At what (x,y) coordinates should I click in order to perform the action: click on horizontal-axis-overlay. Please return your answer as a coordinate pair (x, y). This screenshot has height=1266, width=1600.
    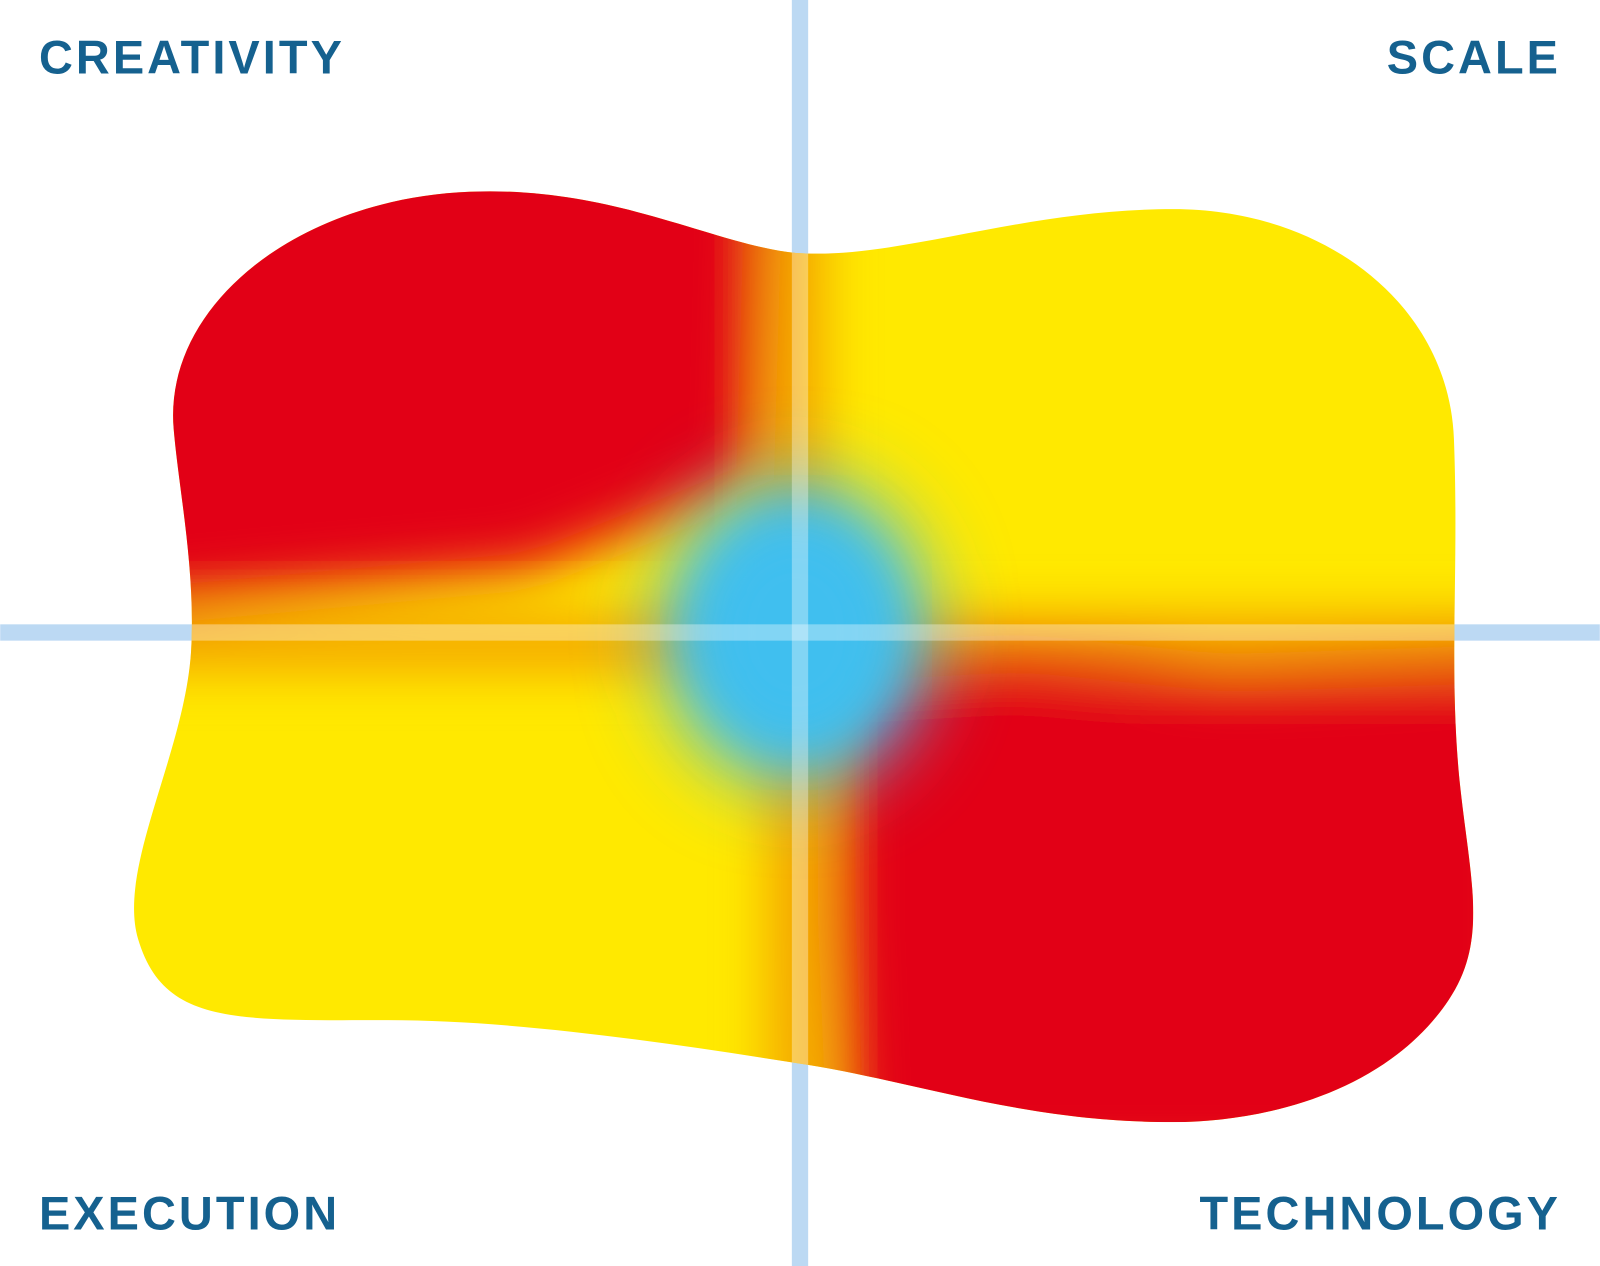
    Looking at the image, I should click on (804, 632).